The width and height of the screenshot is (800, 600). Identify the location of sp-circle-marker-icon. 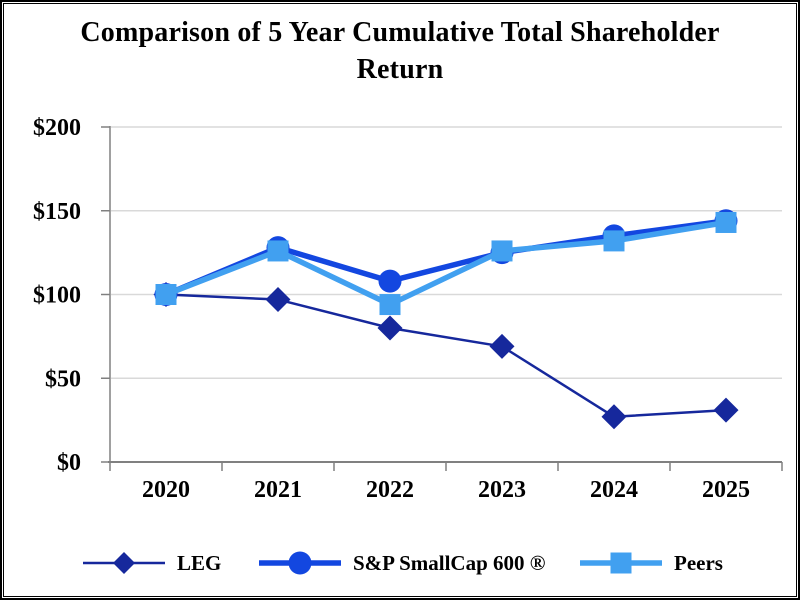
(300, 563).